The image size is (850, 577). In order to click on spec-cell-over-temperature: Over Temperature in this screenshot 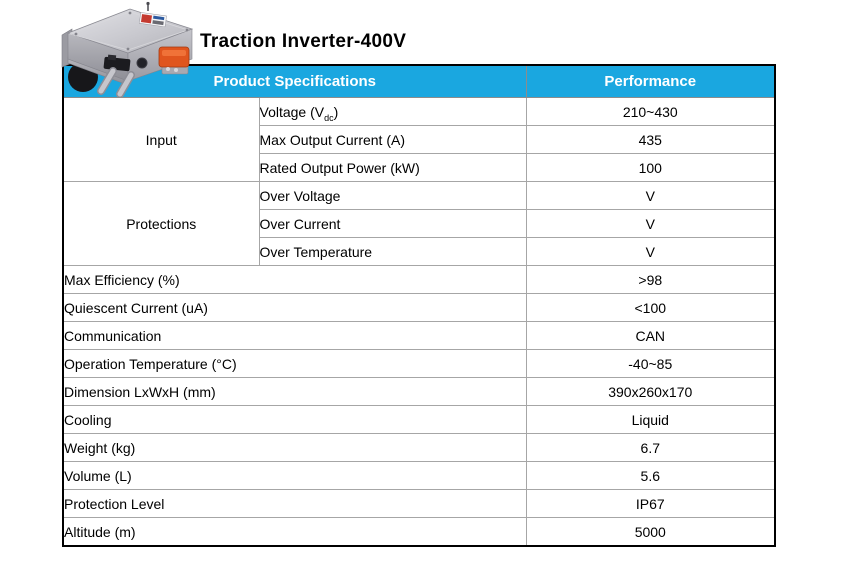, I will do `click(392, 251)`.